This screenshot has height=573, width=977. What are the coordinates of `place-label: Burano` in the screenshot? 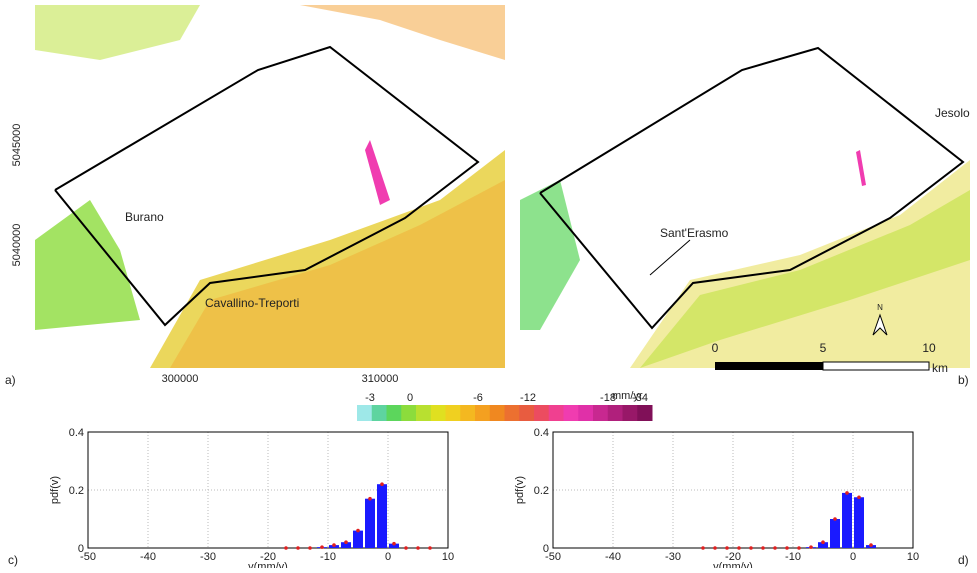 It's located at (144, 217).